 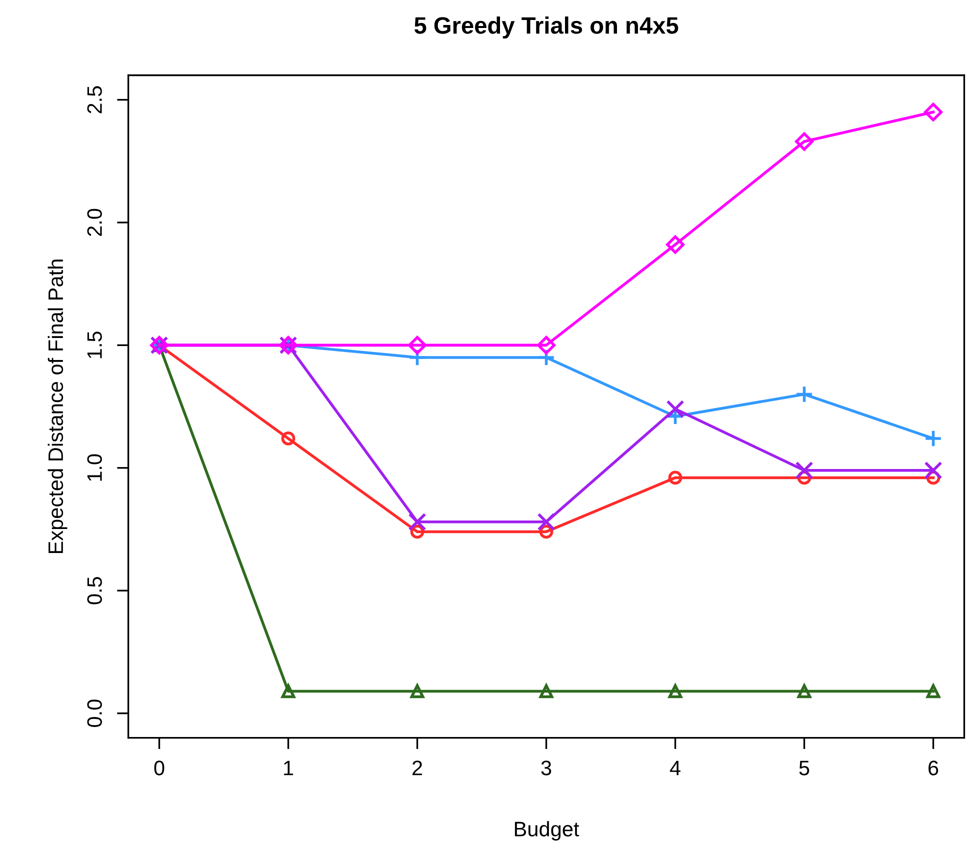 What do you see at coordinates (94, 345) in the screenshot?
I see `y-tick-label: 1.5` at bounding box center [94, 345].